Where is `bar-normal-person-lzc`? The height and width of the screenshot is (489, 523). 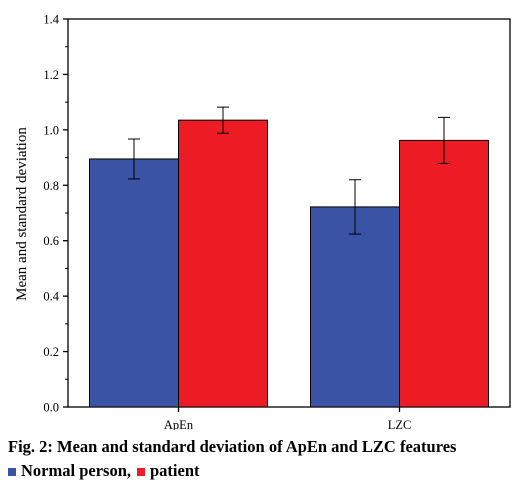
bar-normal-person-lzc is located at coordinates (355, 307).